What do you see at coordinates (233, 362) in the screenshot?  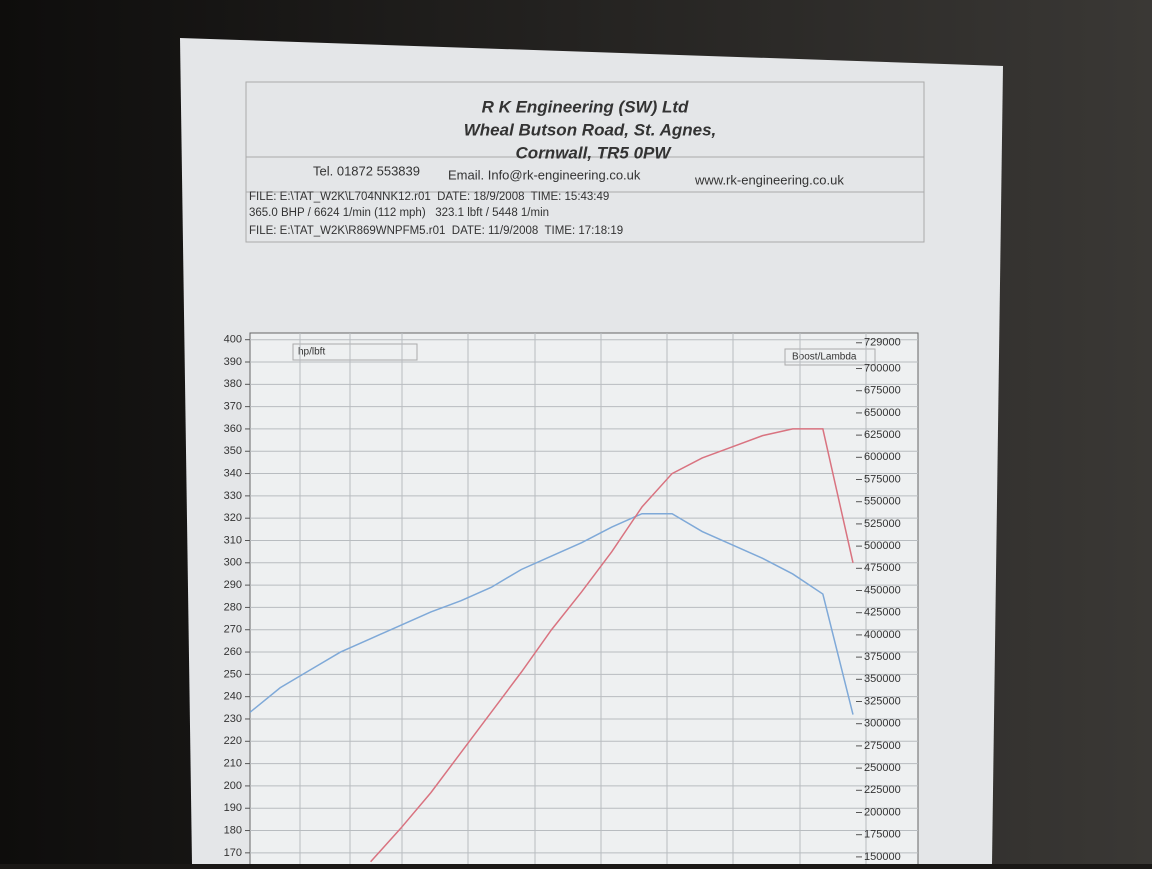 I see `y-tick-label: 390` at bounding box center [233, 362].